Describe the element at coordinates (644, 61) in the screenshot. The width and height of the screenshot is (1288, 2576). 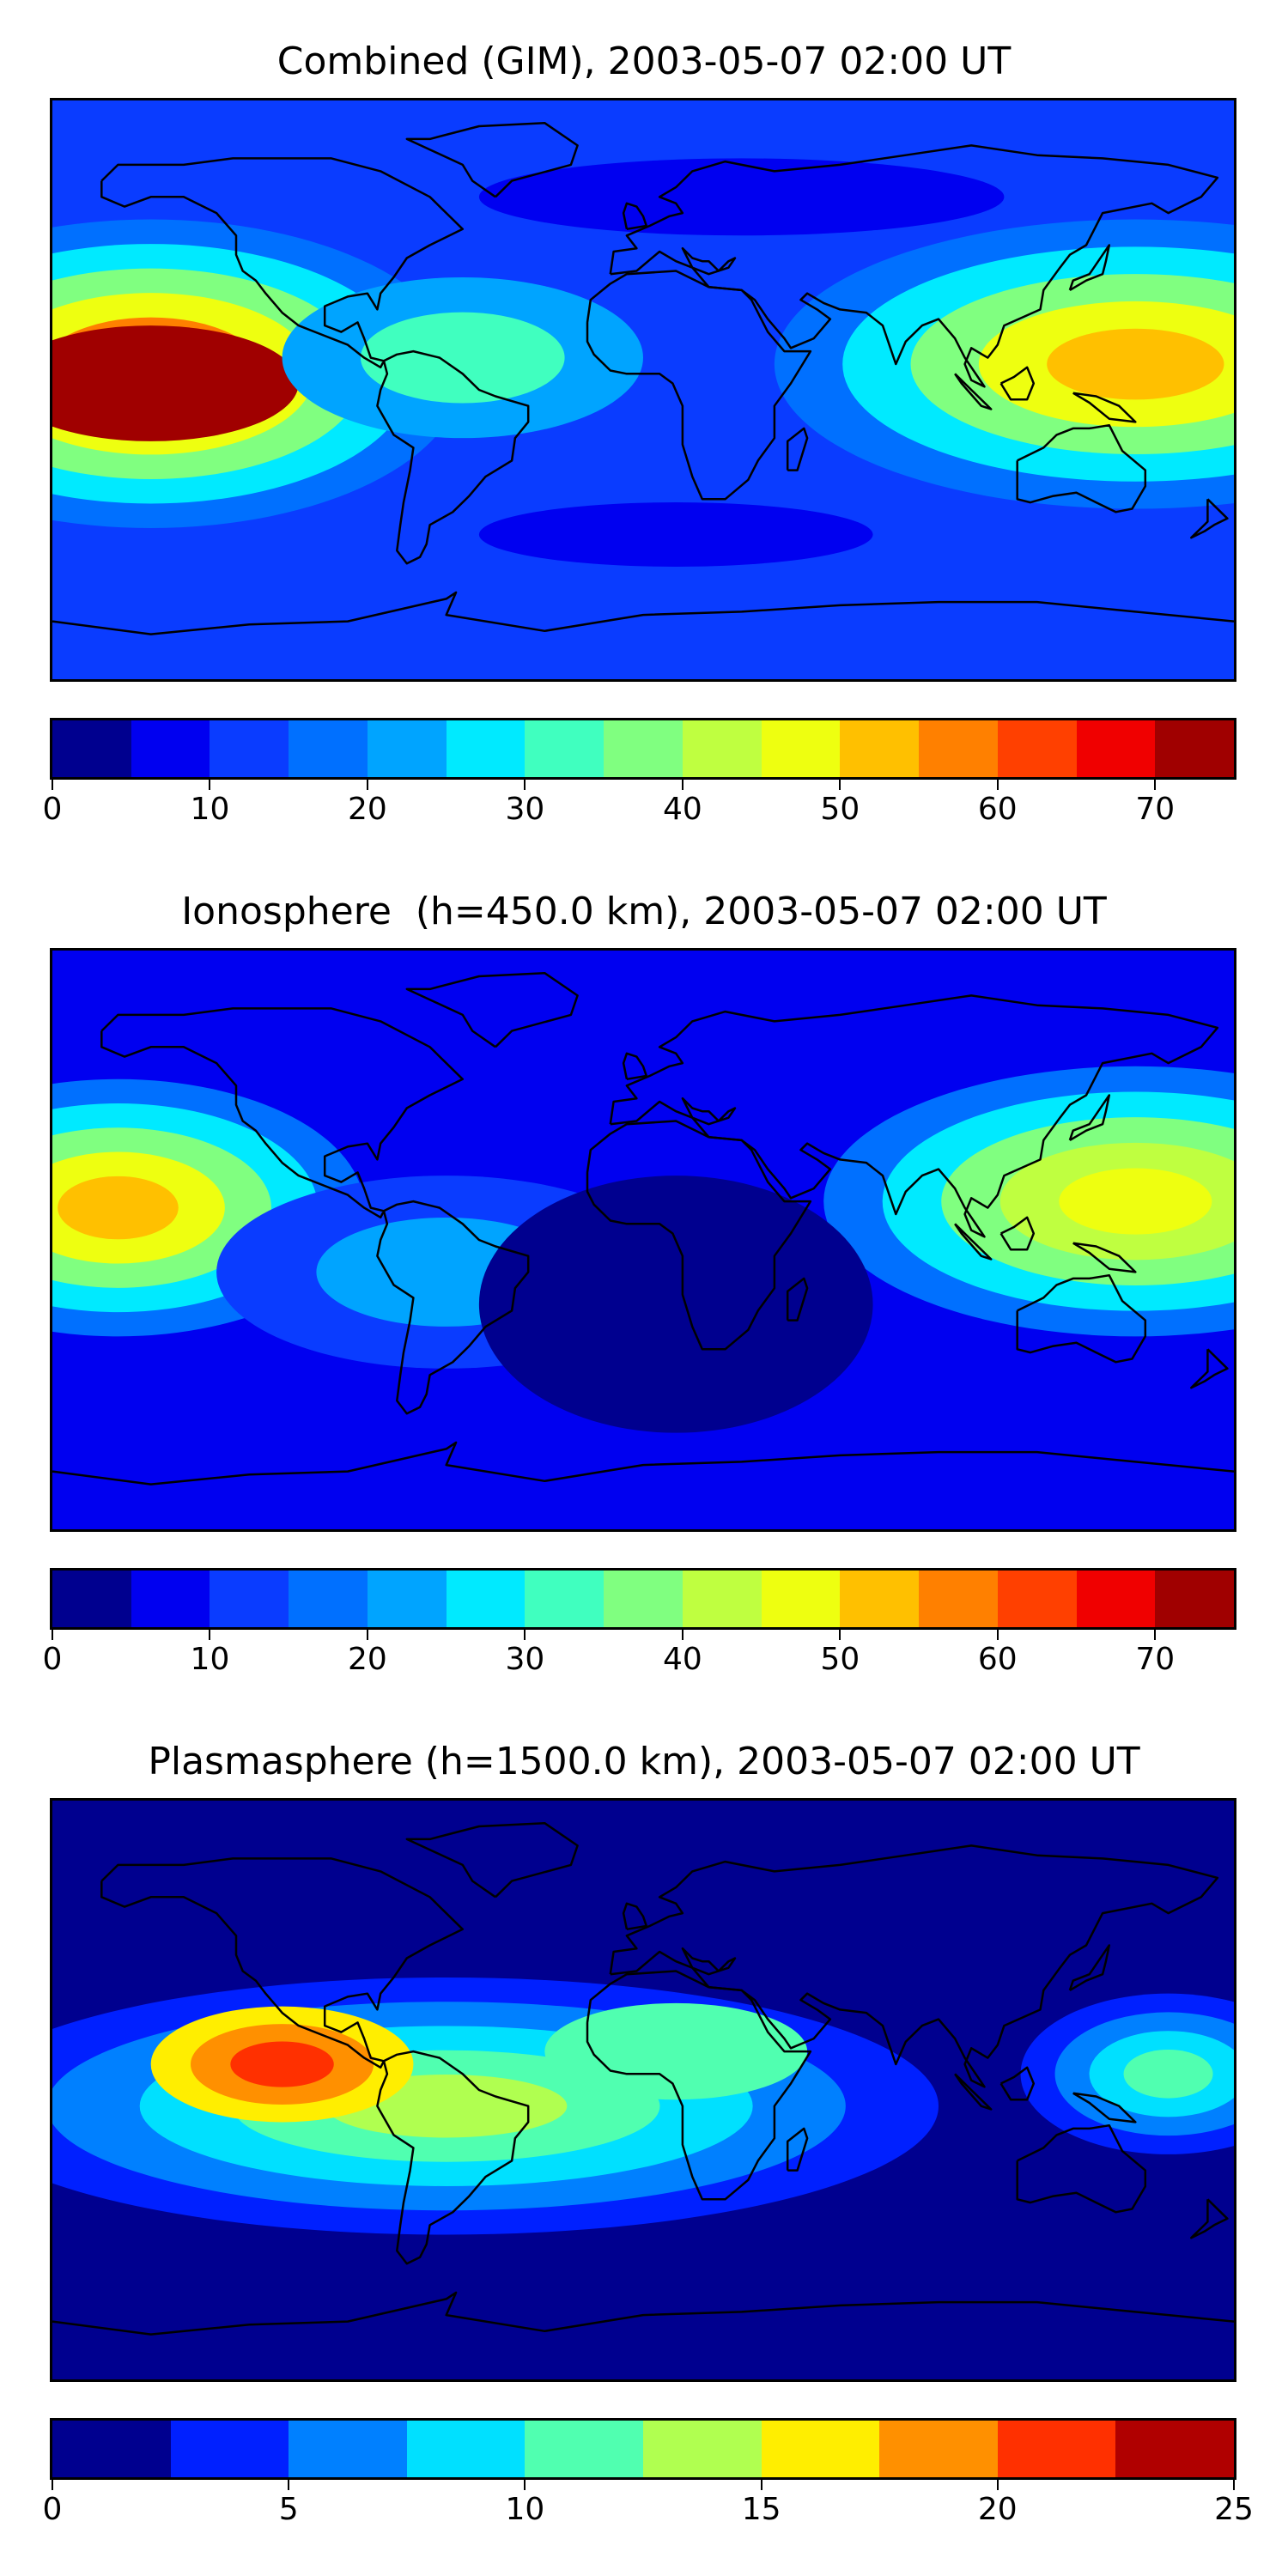
I see `map-title: Combined (GIM), 2003-05-07 02:00 UT` at that location.